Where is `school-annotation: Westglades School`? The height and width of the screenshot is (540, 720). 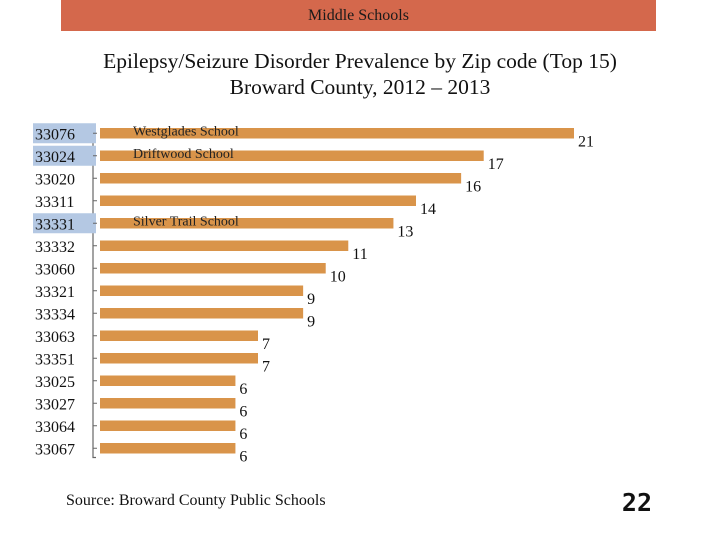
school-annotation: Westglades School is located at coordinates (186, 131).